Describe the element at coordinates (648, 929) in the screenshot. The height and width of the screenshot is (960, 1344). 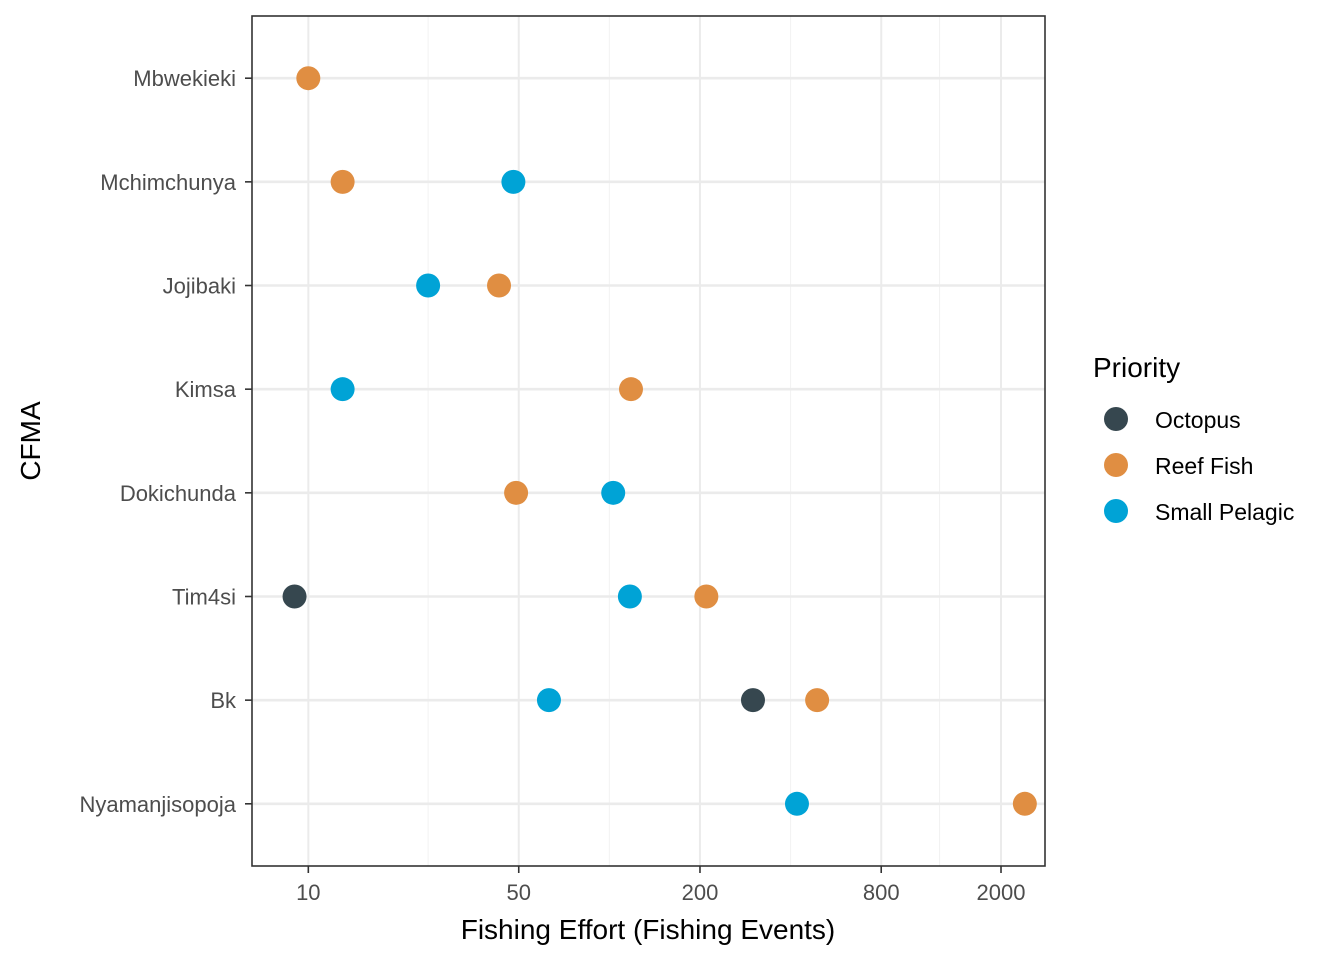
I see `x-axis-title: Fishing Effort (Fishing Events)` at that location.